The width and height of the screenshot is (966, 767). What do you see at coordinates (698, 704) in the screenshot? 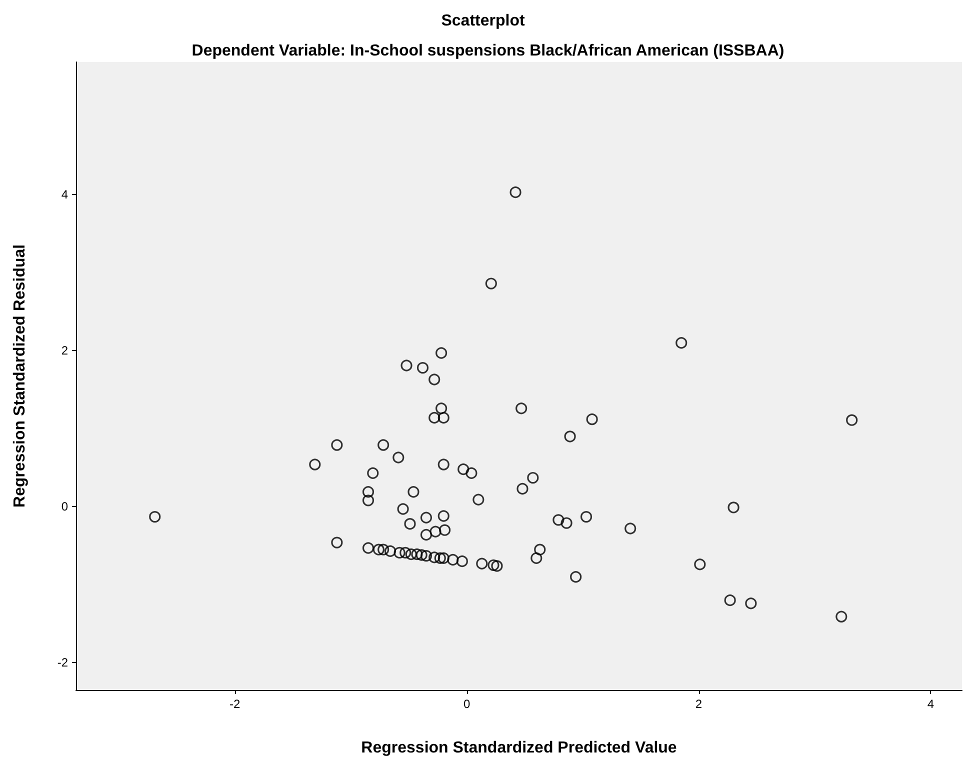
I see `x-tick-label: 2` at bounding box center [698, 704].